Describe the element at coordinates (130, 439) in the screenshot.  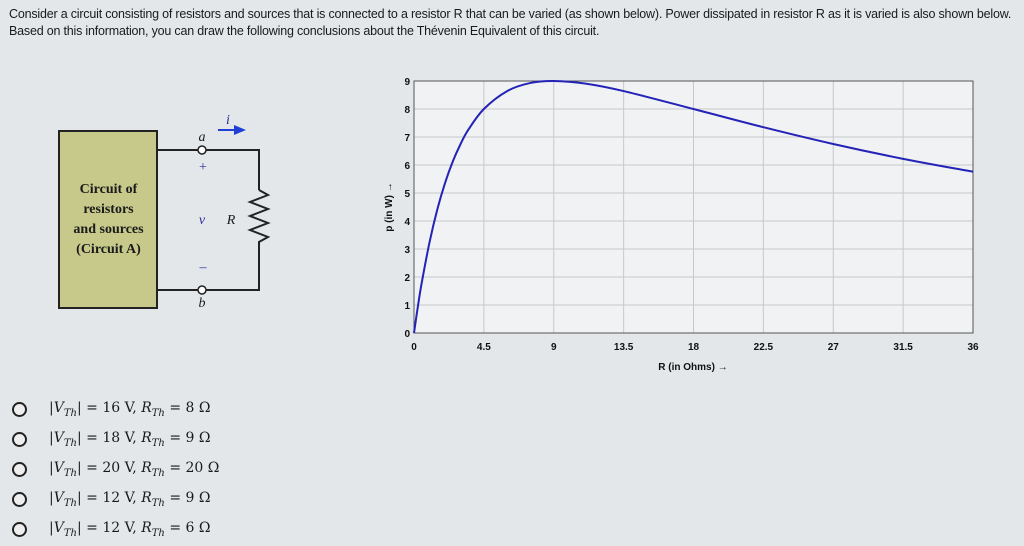
I see `option-label: |VTh| = 18 V, RTh = 9 Ω` at that location.